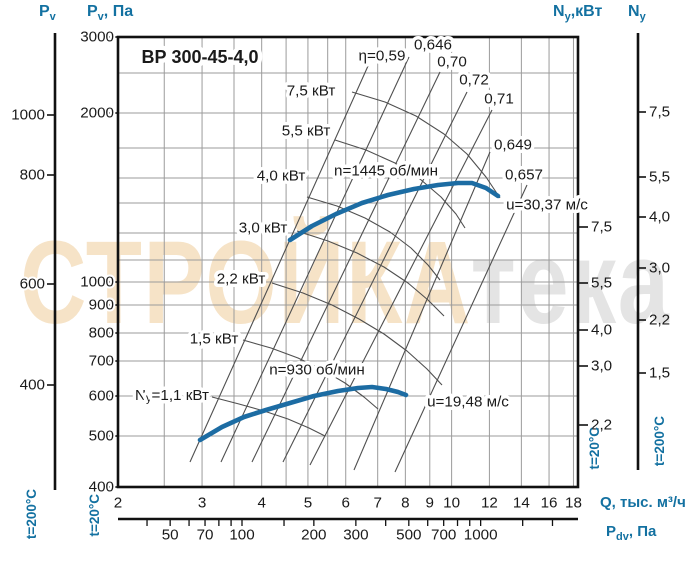 This screenshot has width=700, height=561. I want to click on power-label: 3,0 кВт, so click(263, 228).